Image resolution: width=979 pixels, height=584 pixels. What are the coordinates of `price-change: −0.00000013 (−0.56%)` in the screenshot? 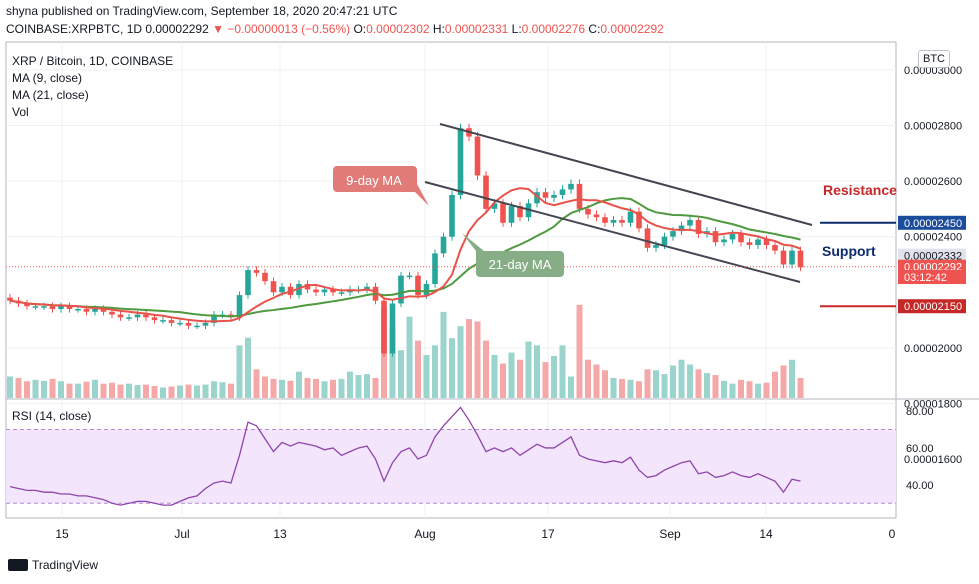 It's located at (289, 29).